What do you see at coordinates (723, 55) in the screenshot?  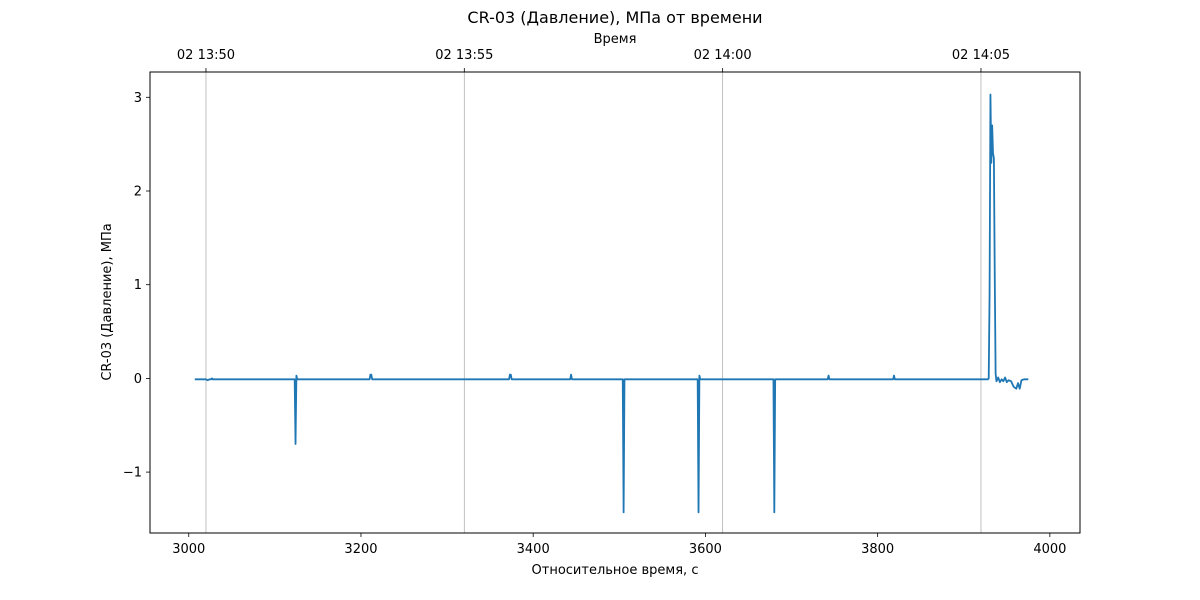 I see `top-tick-label: 02 14:00` at bounding box center [723, 55].